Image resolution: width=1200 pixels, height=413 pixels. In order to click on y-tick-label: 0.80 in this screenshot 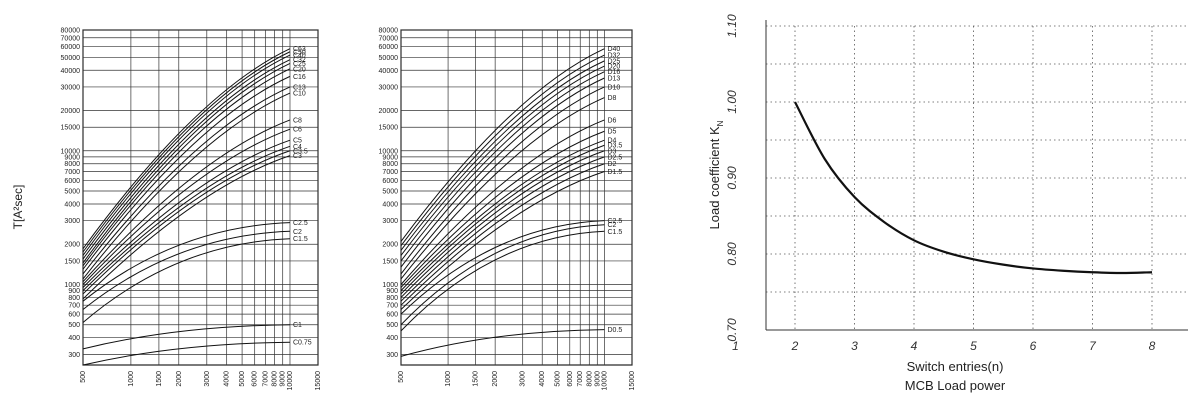, I will do `click(732, 254)`.